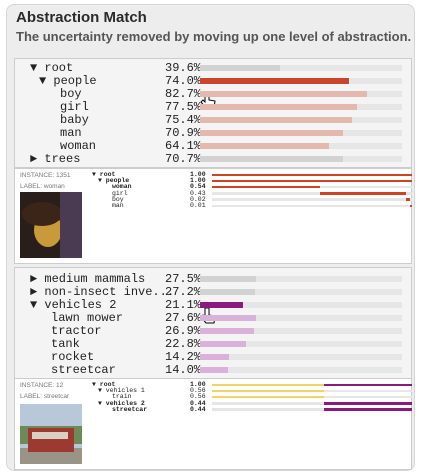 The image size is (421, 474). What do you see at coordinates (68, 81) in the screenshot?
I see `tree-label: ▼ people` at bounding box center [68, 81].